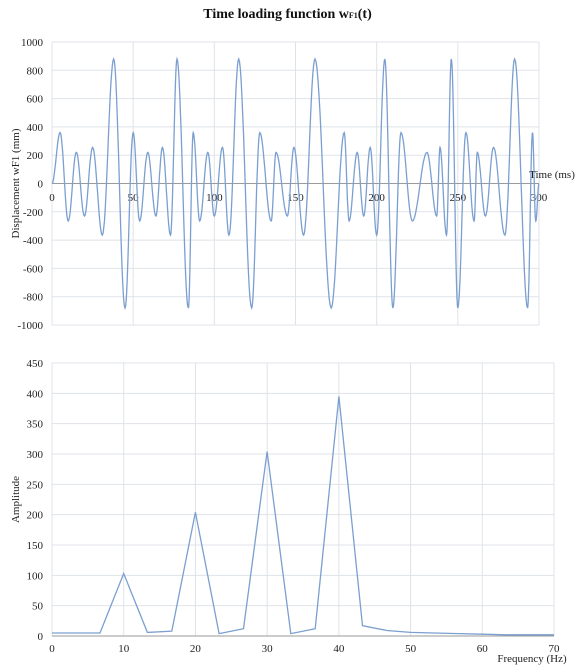  I want to click on y-tick-label: 350, so click(35, 425).